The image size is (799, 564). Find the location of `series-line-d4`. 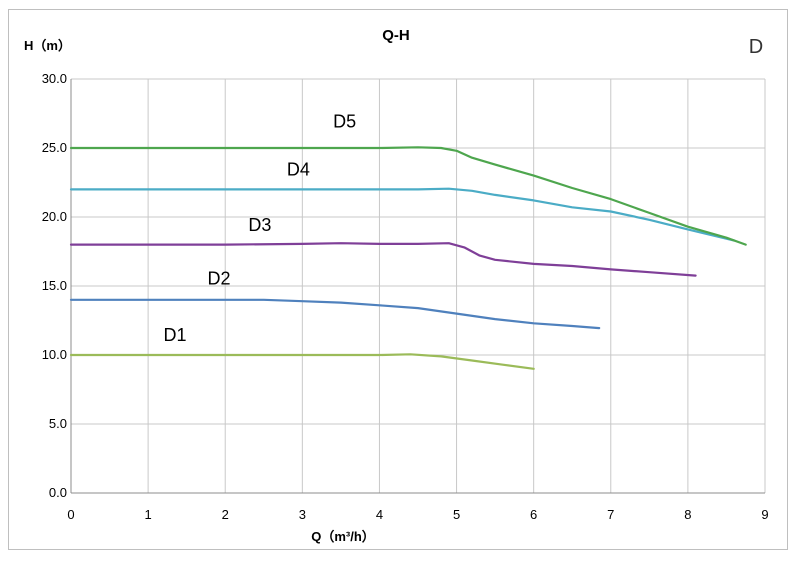

series-line-d4 is located at coordinates (402, 214).